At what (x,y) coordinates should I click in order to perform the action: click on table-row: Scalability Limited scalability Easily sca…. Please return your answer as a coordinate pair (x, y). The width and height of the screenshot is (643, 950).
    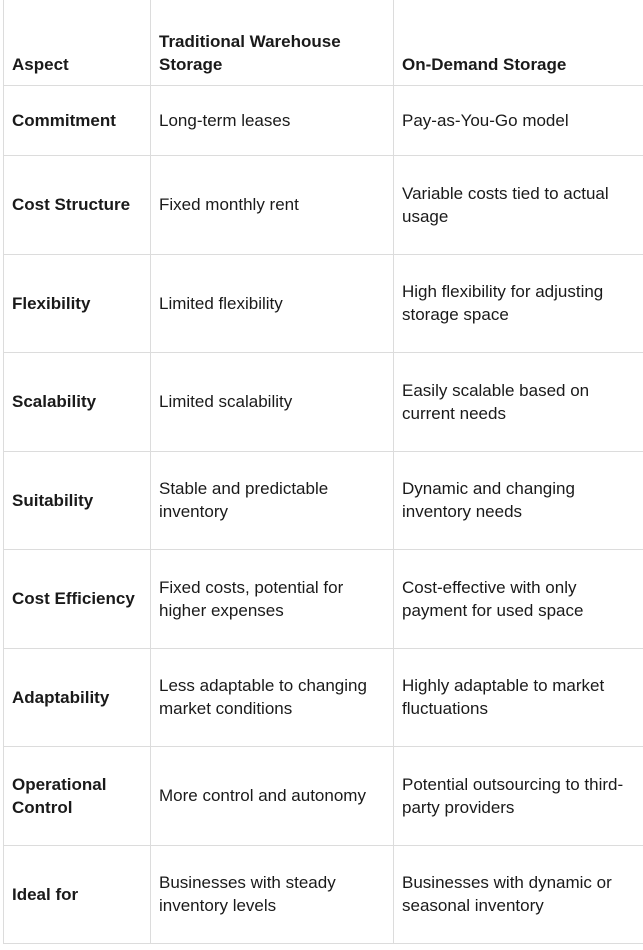
    Looking at the image, I should click on (323, 402).